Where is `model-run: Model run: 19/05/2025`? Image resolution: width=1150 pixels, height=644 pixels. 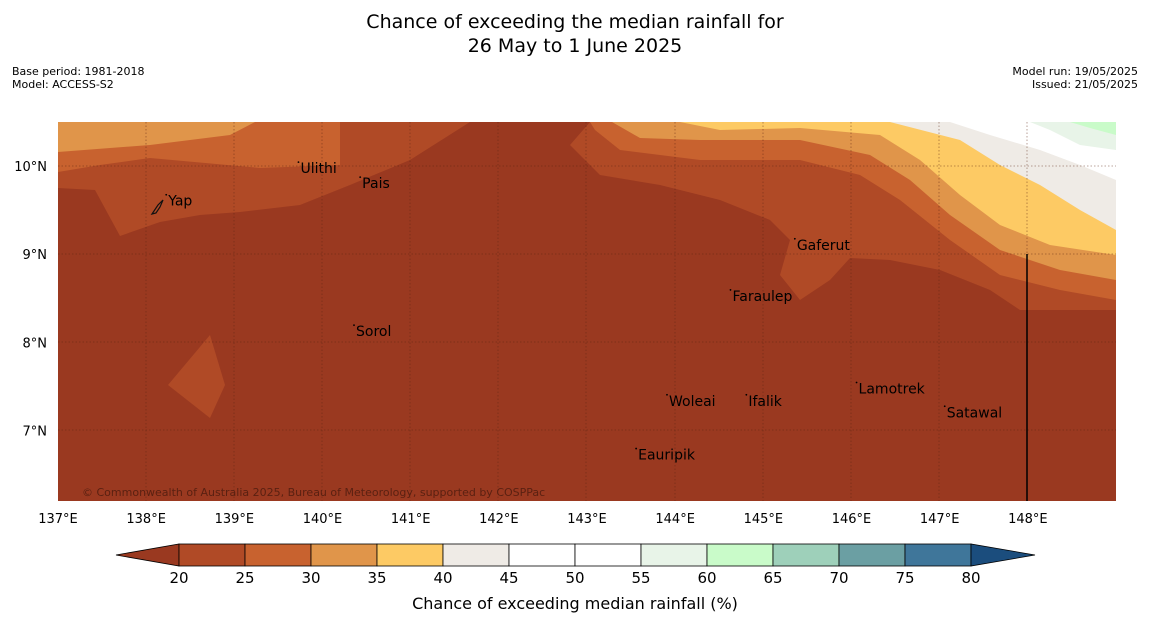
model-run: Model run: 19/05/2025 is located at coordinates (1075, 71).